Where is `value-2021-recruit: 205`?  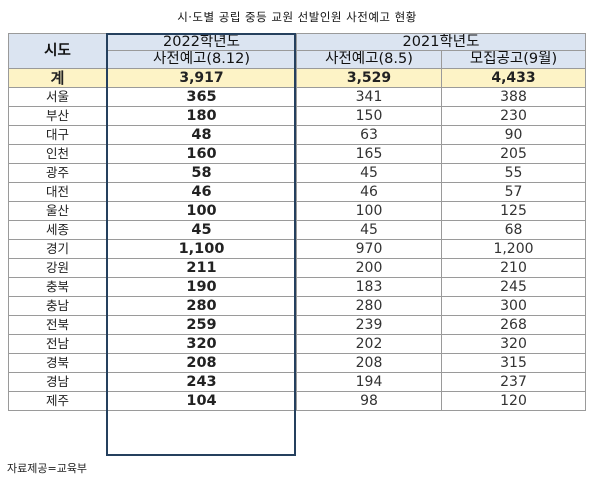 value-2021-recruit: 205 is located at coordinates (513, 154).